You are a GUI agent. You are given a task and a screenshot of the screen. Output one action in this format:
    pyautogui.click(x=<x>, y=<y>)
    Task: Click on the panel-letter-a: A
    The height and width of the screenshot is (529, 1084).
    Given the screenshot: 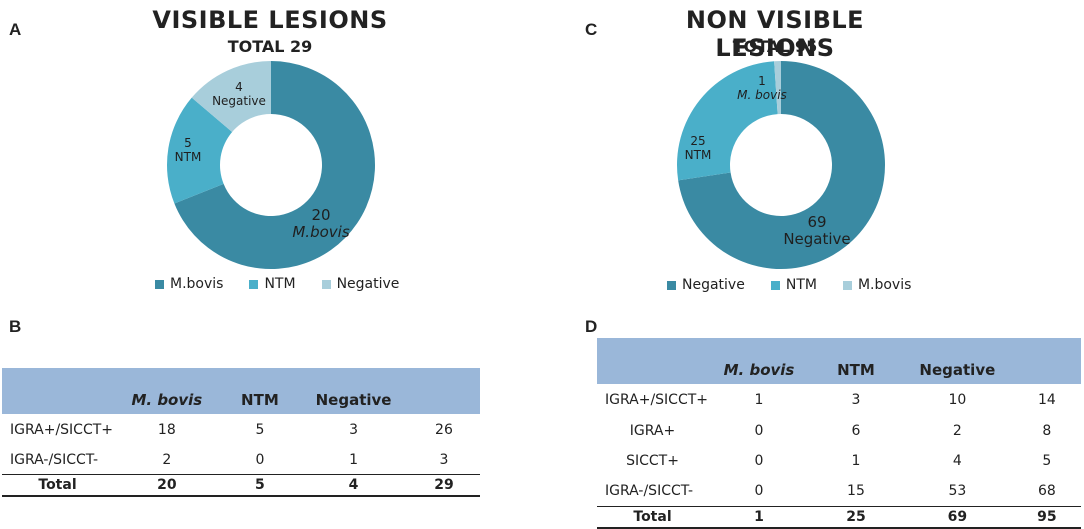 What is the action you would take?
    pyautogui.click(x=15, y=29)
    